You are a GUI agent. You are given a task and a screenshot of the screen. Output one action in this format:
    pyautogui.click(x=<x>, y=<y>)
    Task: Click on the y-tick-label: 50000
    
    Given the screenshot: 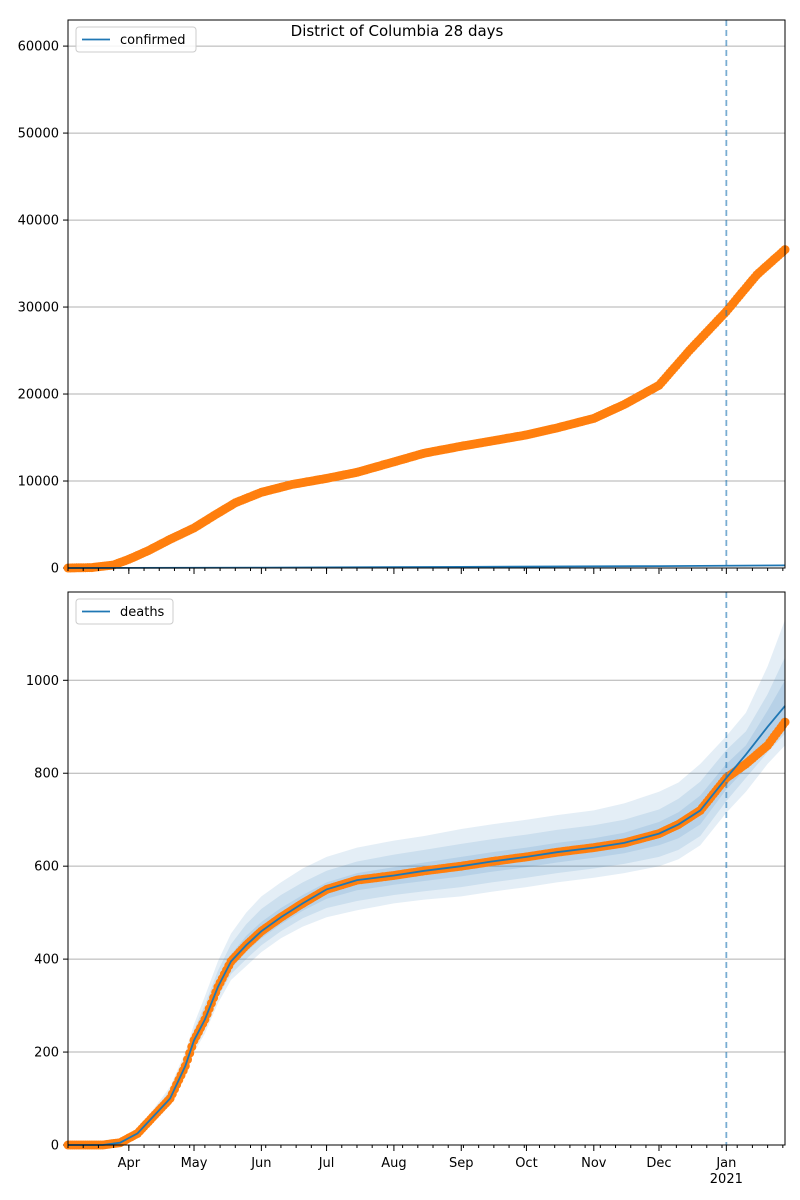 What is the action you would take?
    pyautogui.click(x=38, y=134)
    